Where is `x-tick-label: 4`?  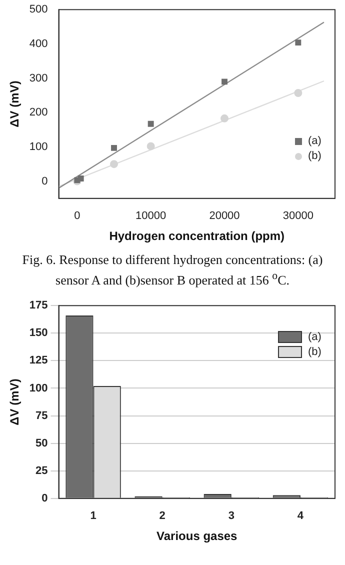
x-tick-label: 4 is located at coordinates (300, 516).